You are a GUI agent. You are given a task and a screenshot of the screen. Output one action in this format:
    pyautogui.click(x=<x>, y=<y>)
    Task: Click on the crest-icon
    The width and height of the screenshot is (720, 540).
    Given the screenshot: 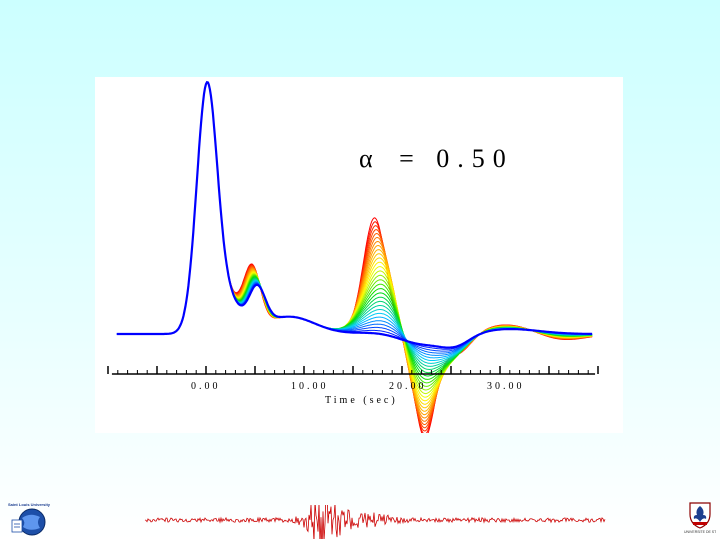 What is the action you would take?
    pyautogui.click(x=700, y=515)
    